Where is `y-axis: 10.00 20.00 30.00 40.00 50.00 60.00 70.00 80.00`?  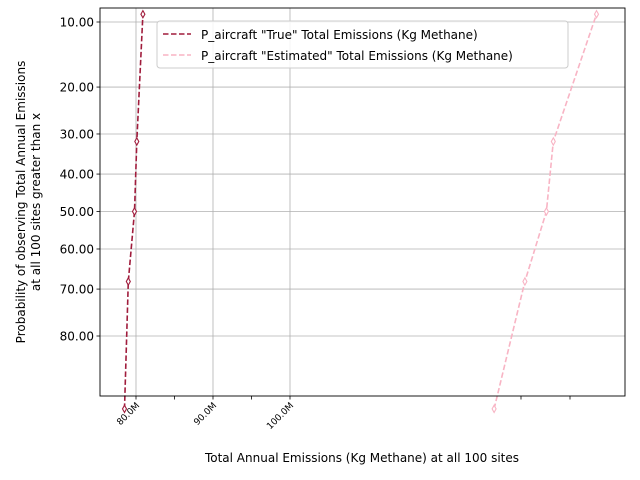
y-axis: 10.00 20.00 30.00 40.00 50.00 60.00 70.00 80.00 is located at coordinates (80, 180).